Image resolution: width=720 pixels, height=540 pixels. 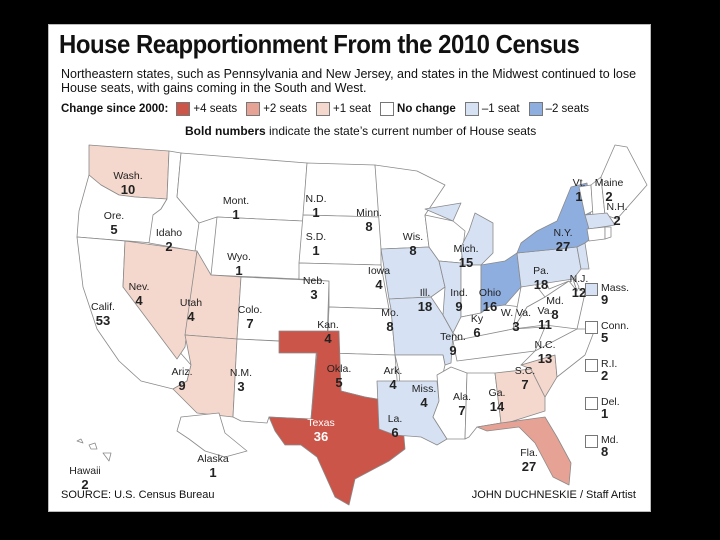 I want to click on state-name: Mass., so click(x=615, y=288).